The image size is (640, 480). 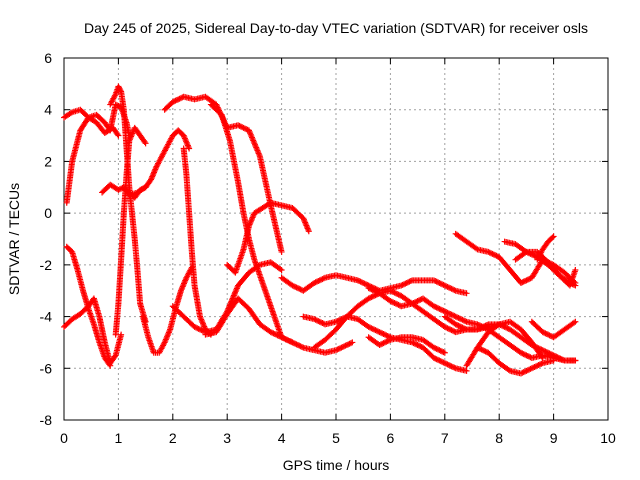 I want to click on y-axis-label: SDTVAR / TECUs, so click(x=14, y=239).